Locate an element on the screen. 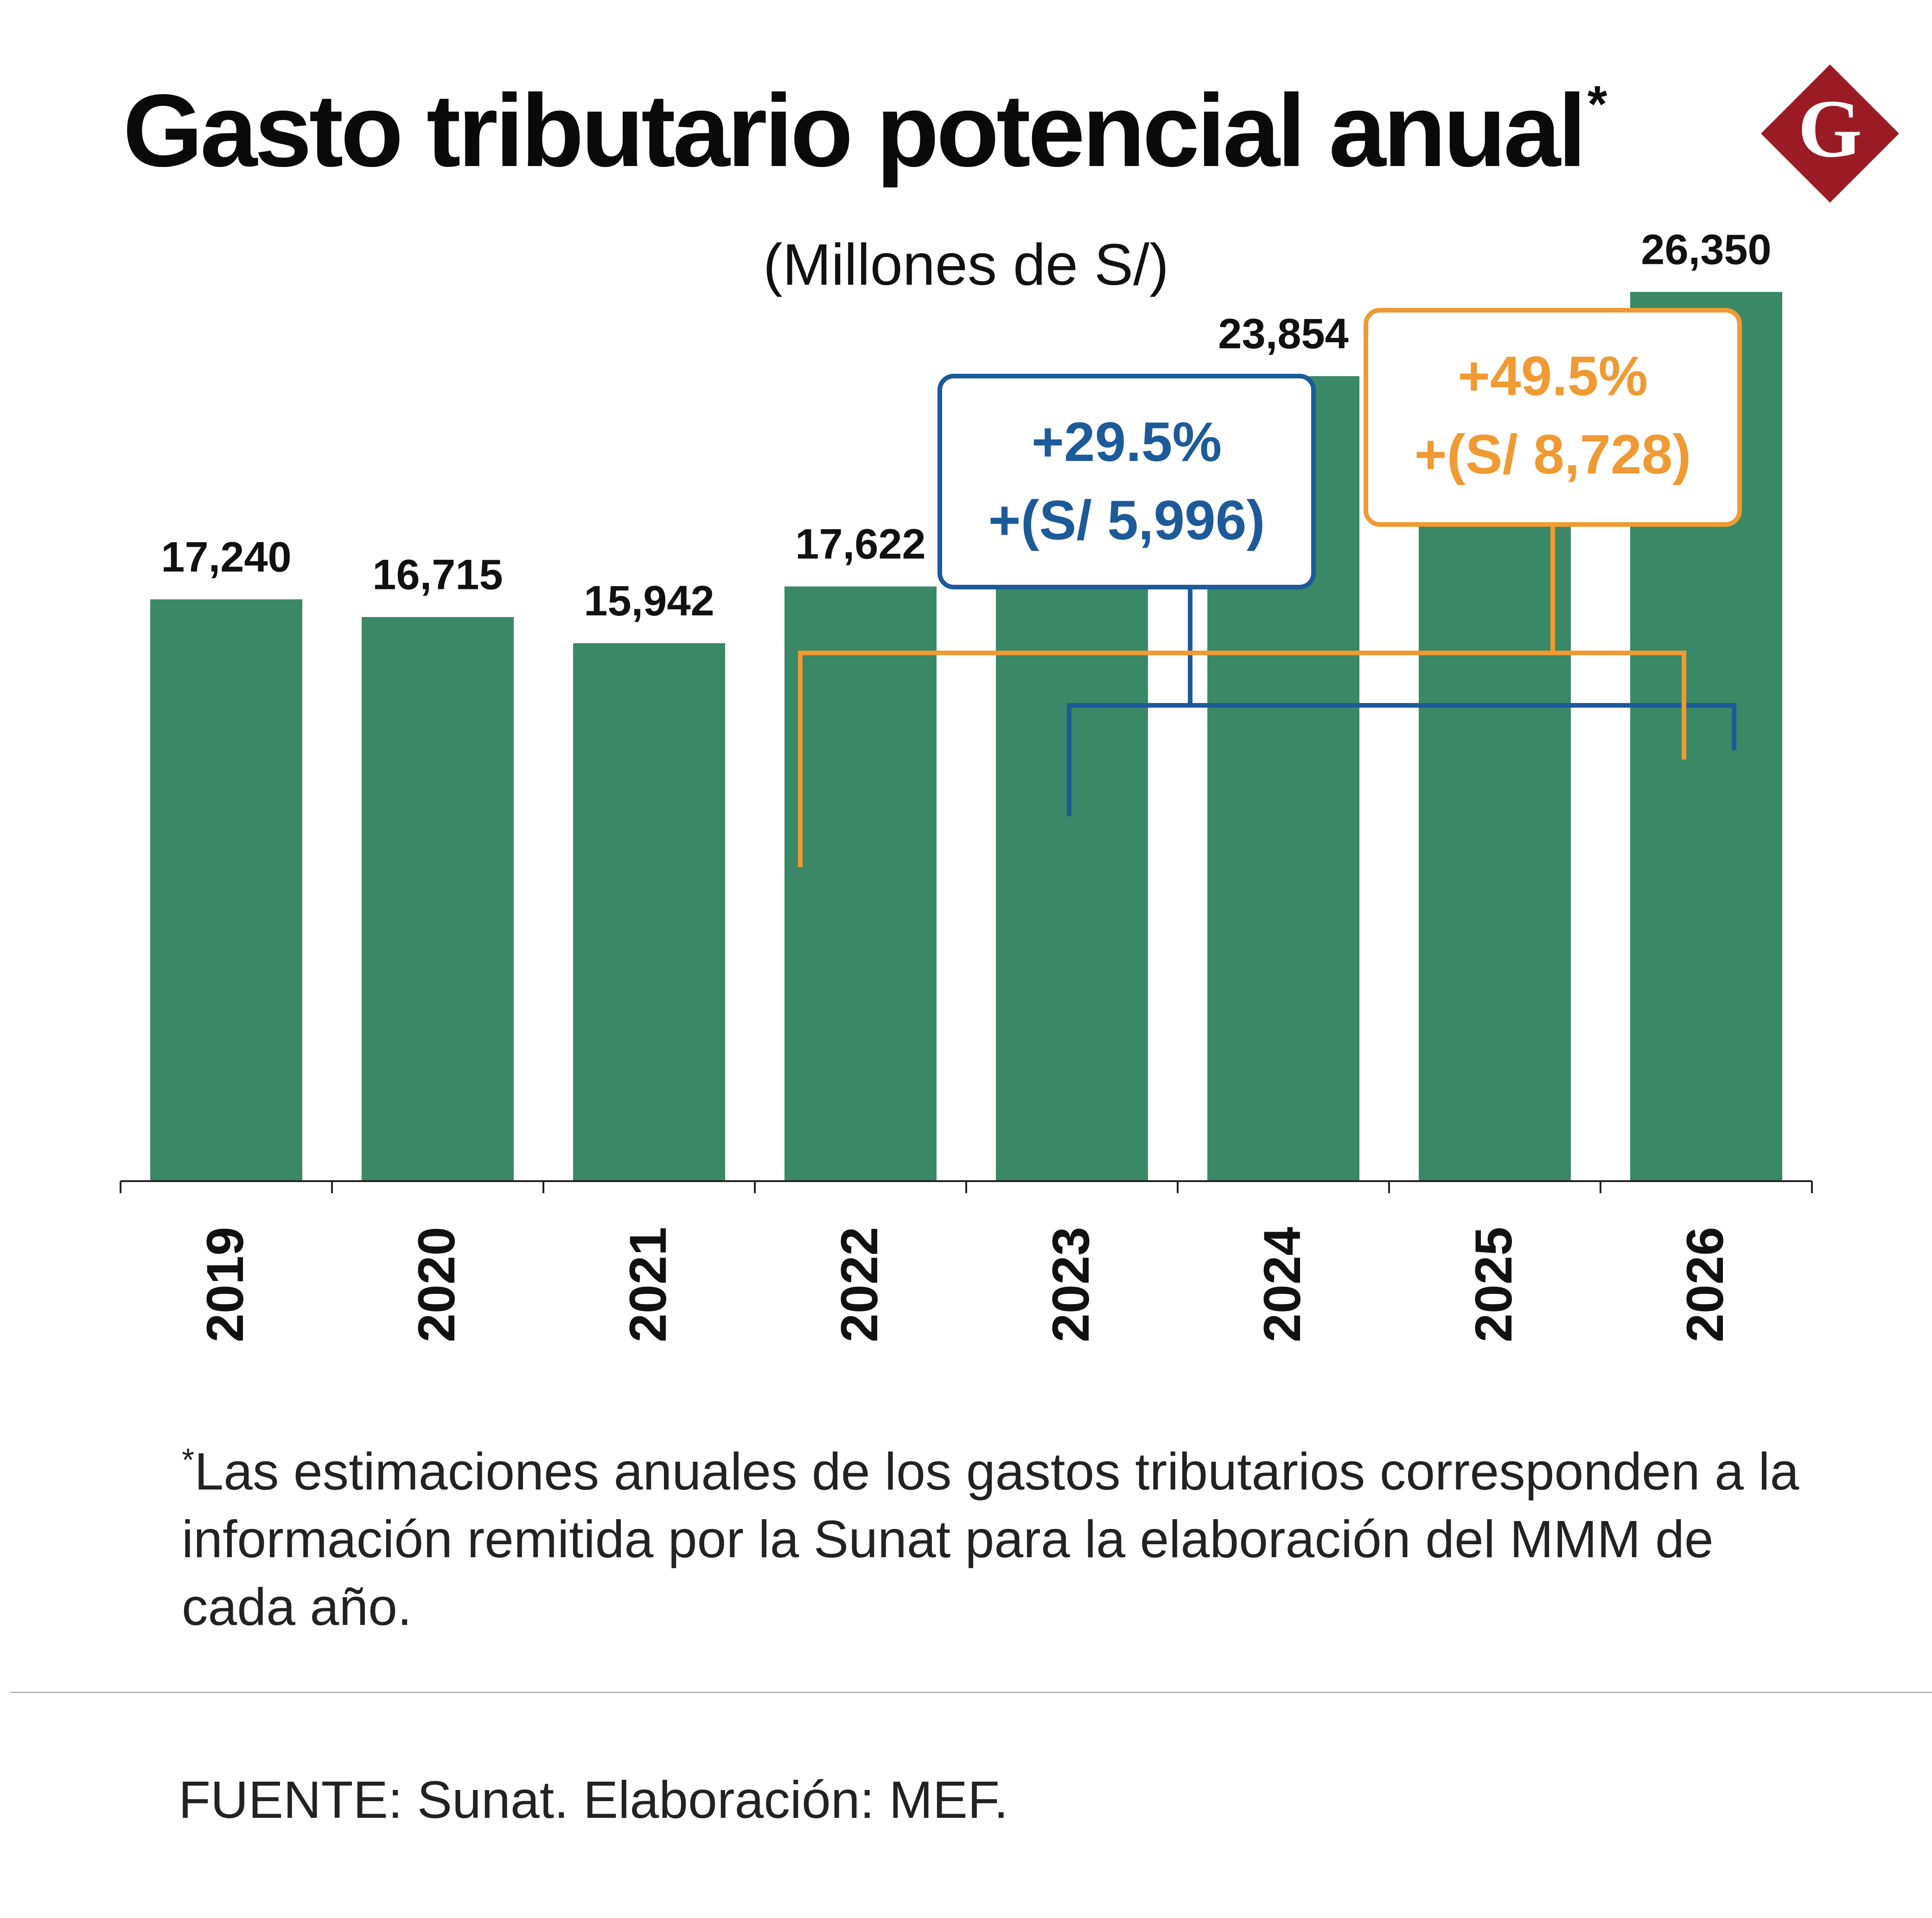  source-note: FUENTE: Sunat. Elaboración: MEF. is located at coordinates (593, 1800).